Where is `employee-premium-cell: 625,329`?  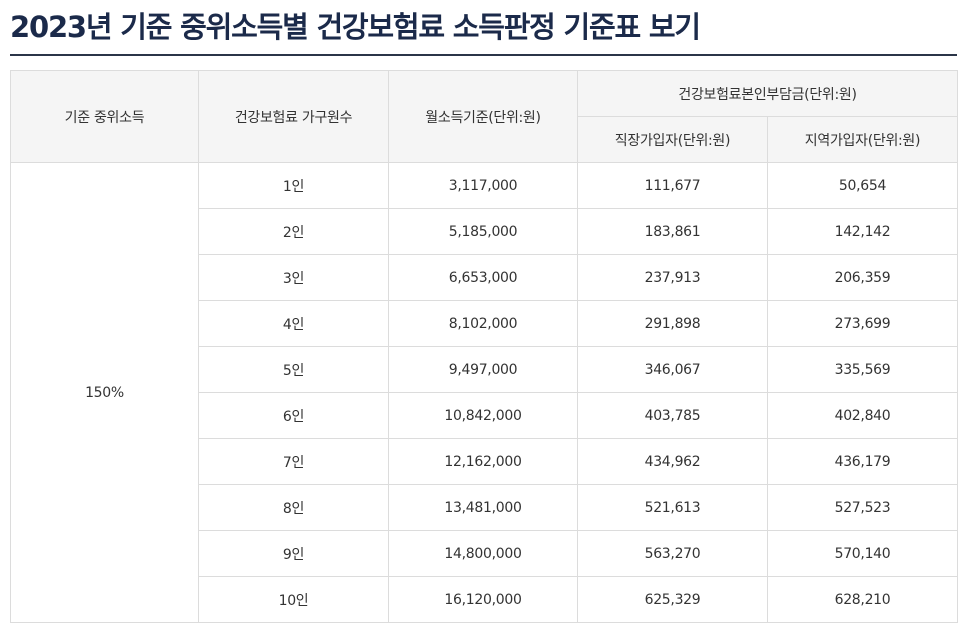
employee-premium-cell: 625,329 is located at coordinates (672, 599).